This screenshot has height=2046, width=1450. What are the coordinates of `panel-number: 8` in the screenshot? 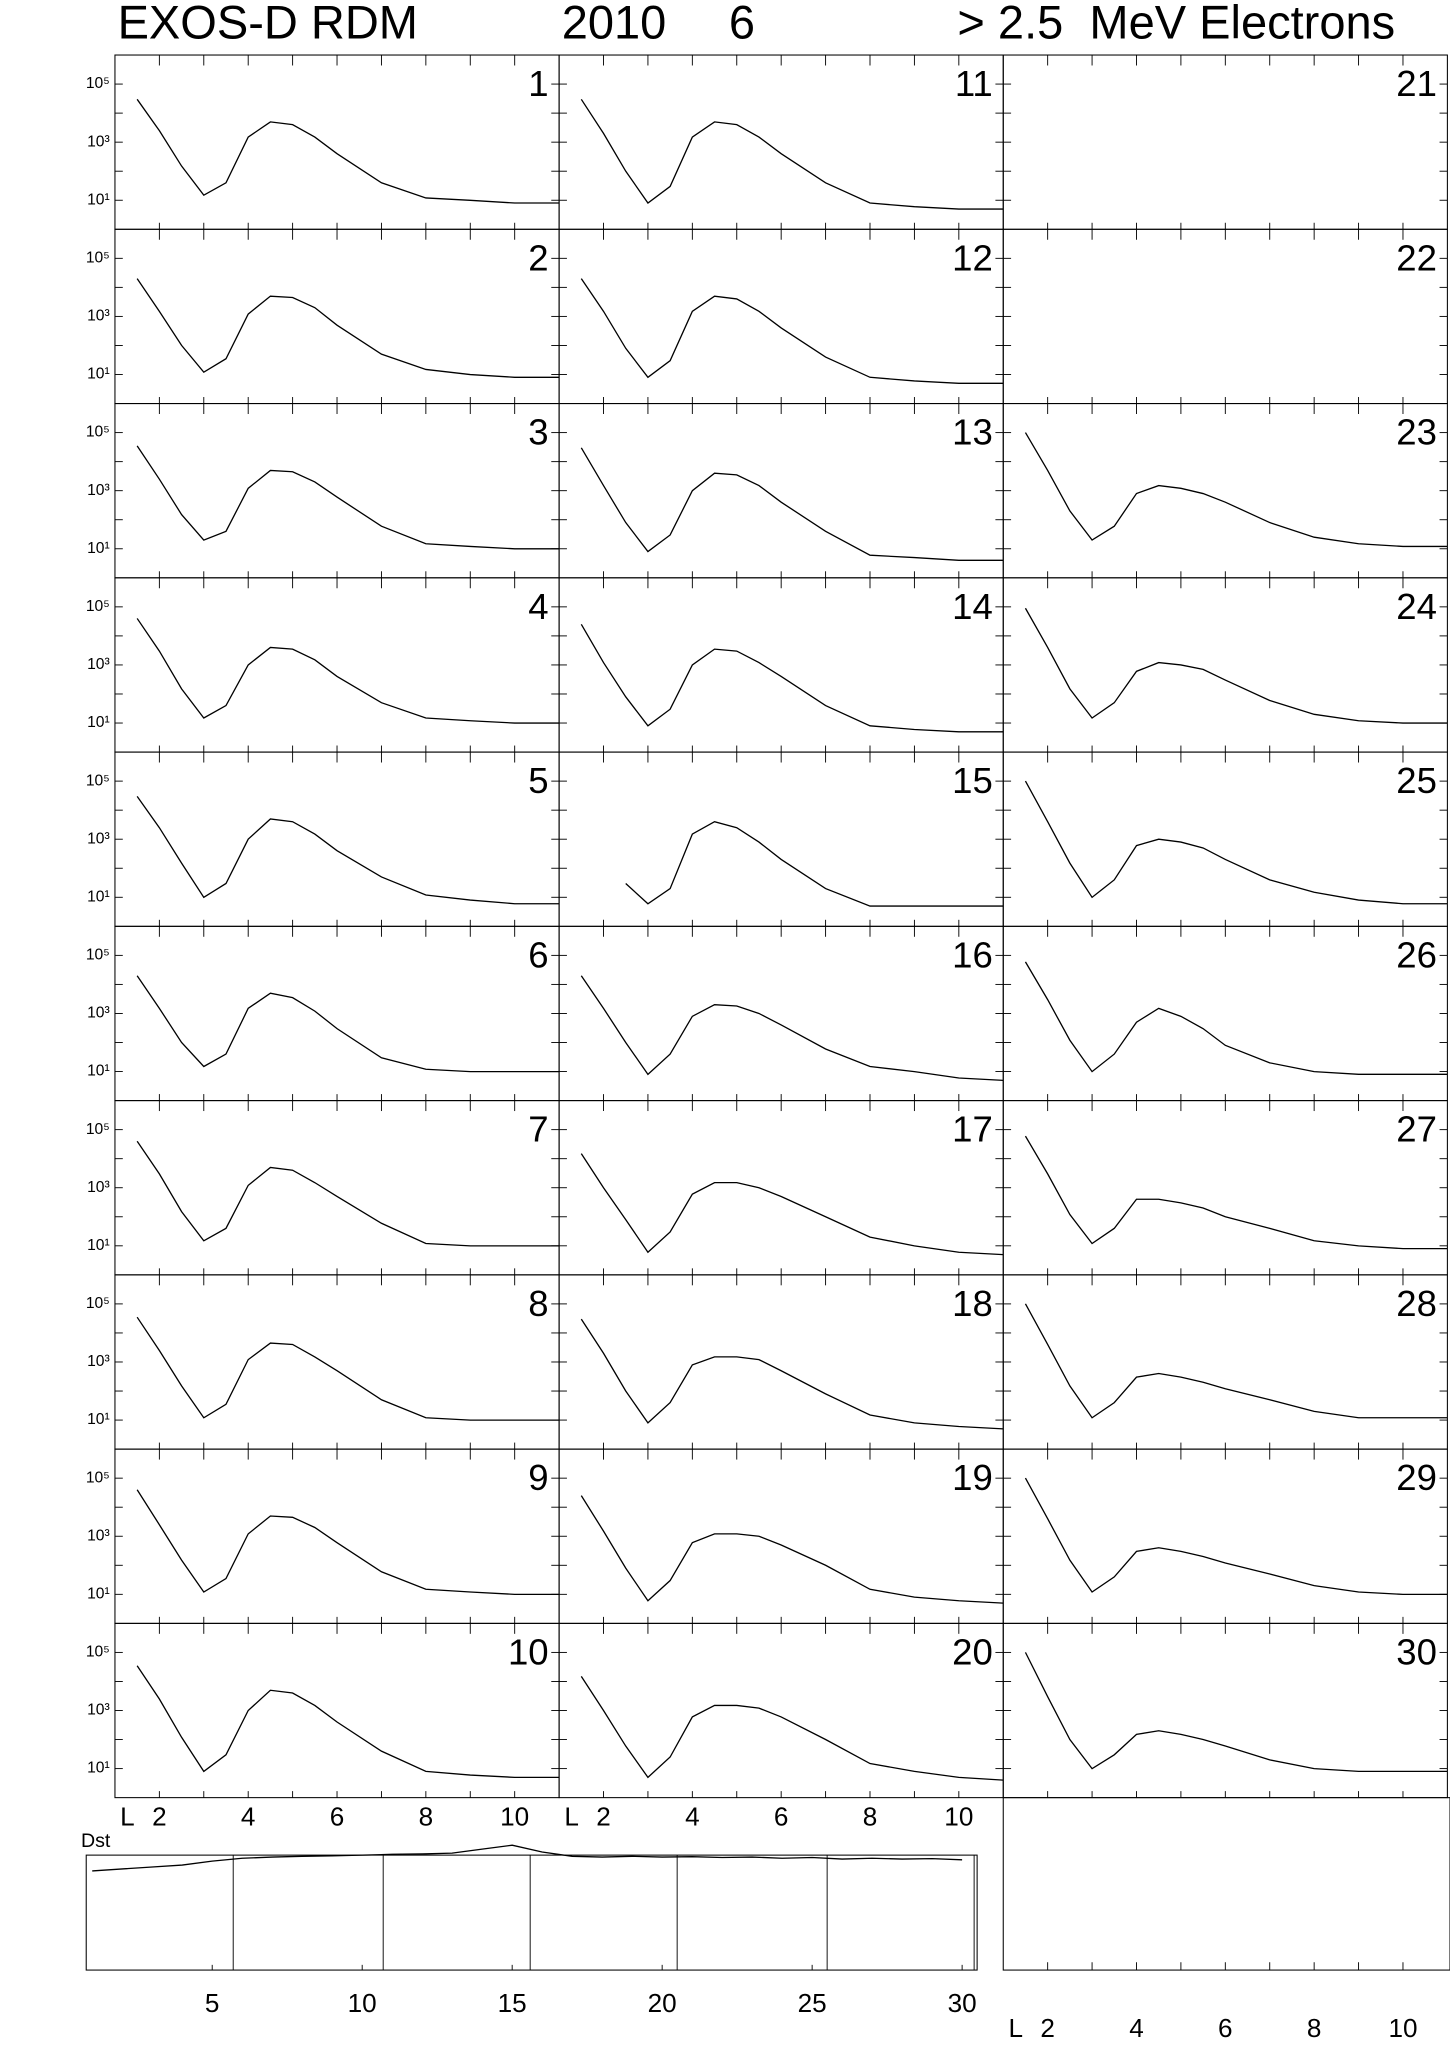 It's located at (538, 1303).